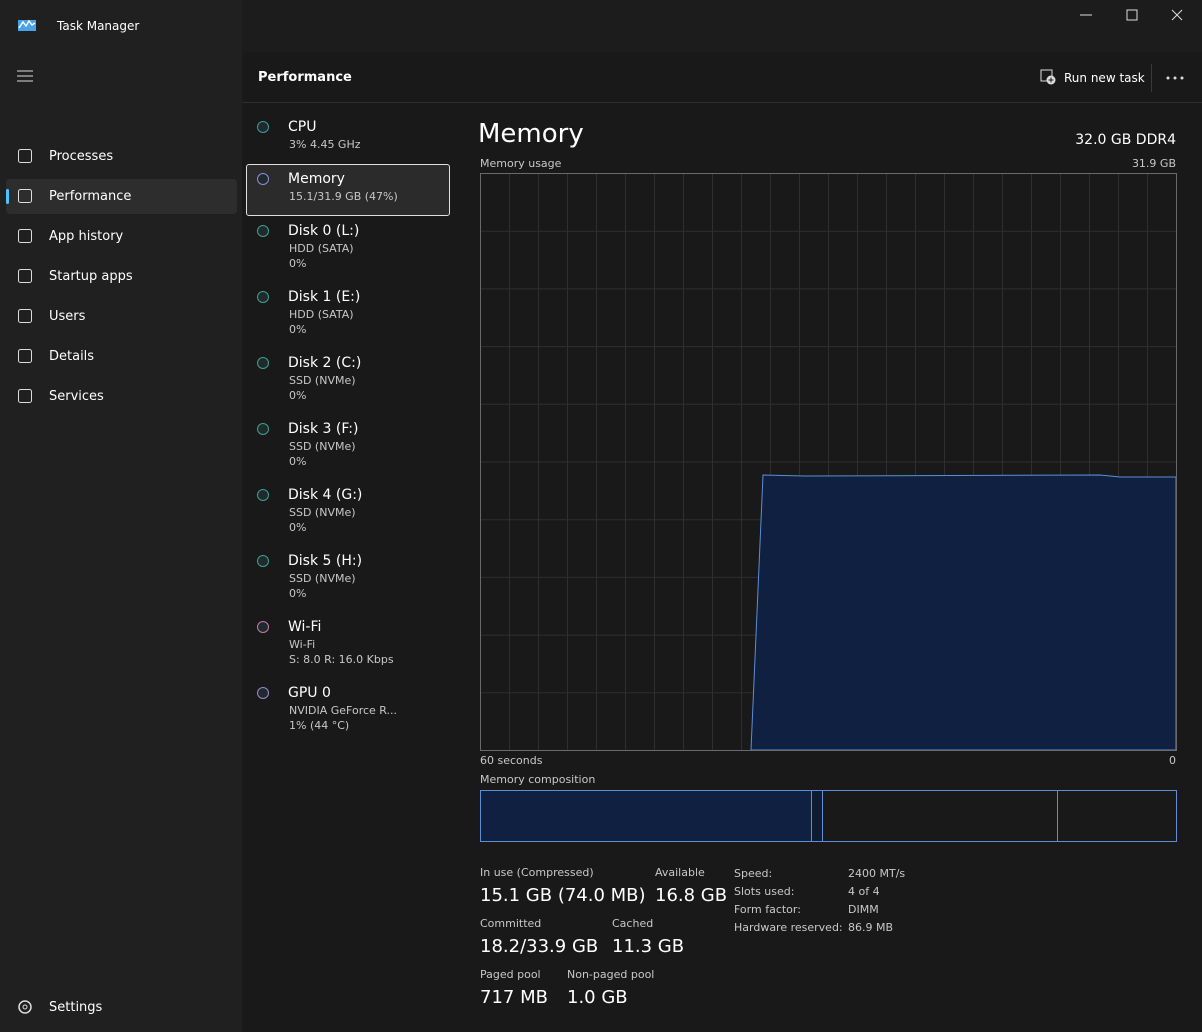  Describe the element at coordinates (324, 297) in the screenshot. I see `device-name: Disk 1 (E:)` at that location.